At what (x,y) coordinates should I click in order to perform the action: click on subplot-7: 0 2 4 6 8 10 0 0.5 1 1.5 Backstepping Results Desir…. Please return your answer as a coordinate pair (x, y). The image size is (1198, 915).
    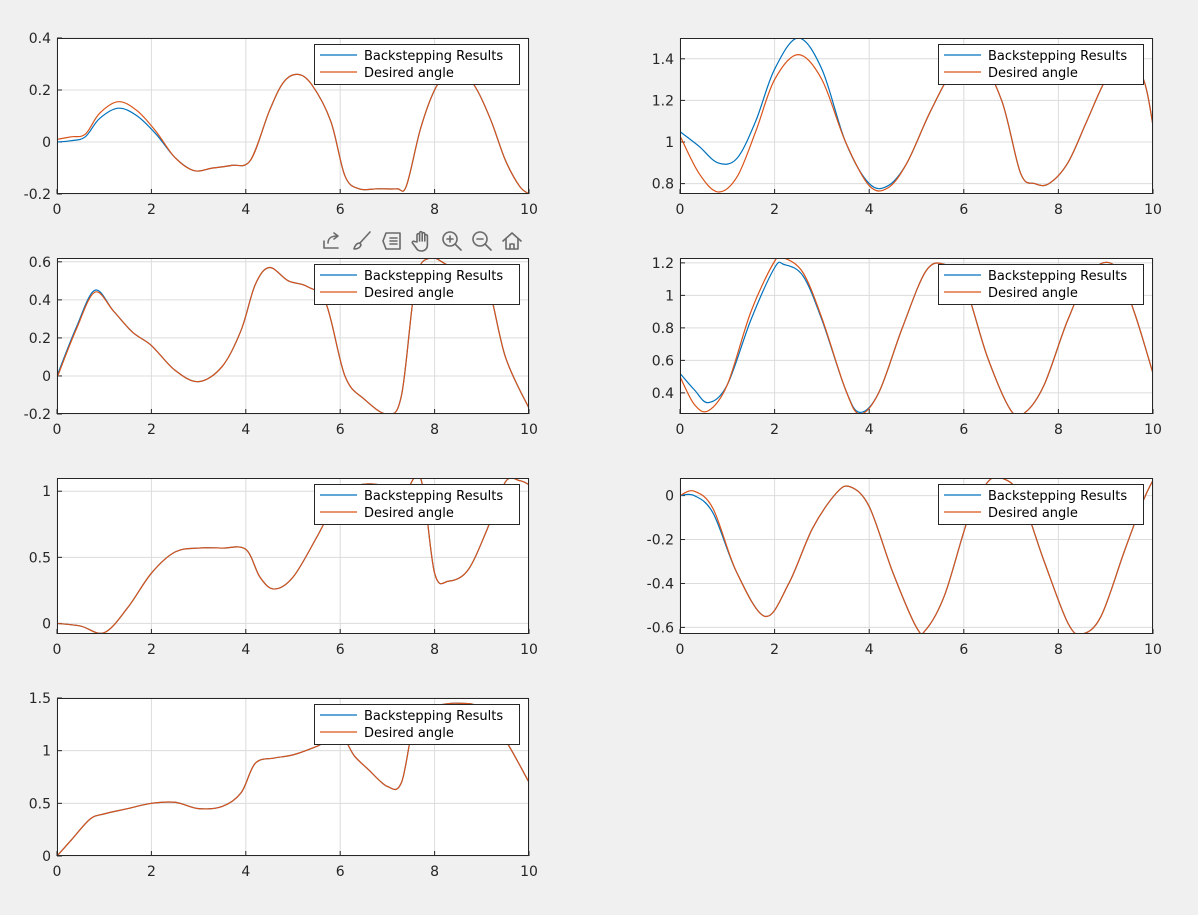
    Looking at the image, I should click on (283, 785).